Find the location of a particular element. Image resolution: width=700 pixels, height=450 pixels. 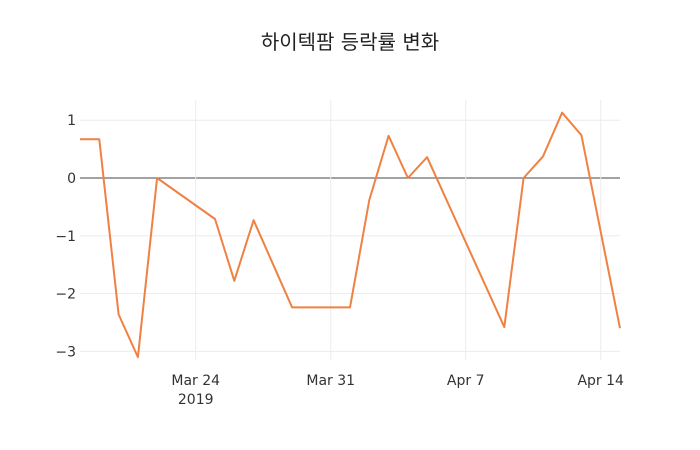

y-tick-label: 1 is located at coordinates (71, 121).